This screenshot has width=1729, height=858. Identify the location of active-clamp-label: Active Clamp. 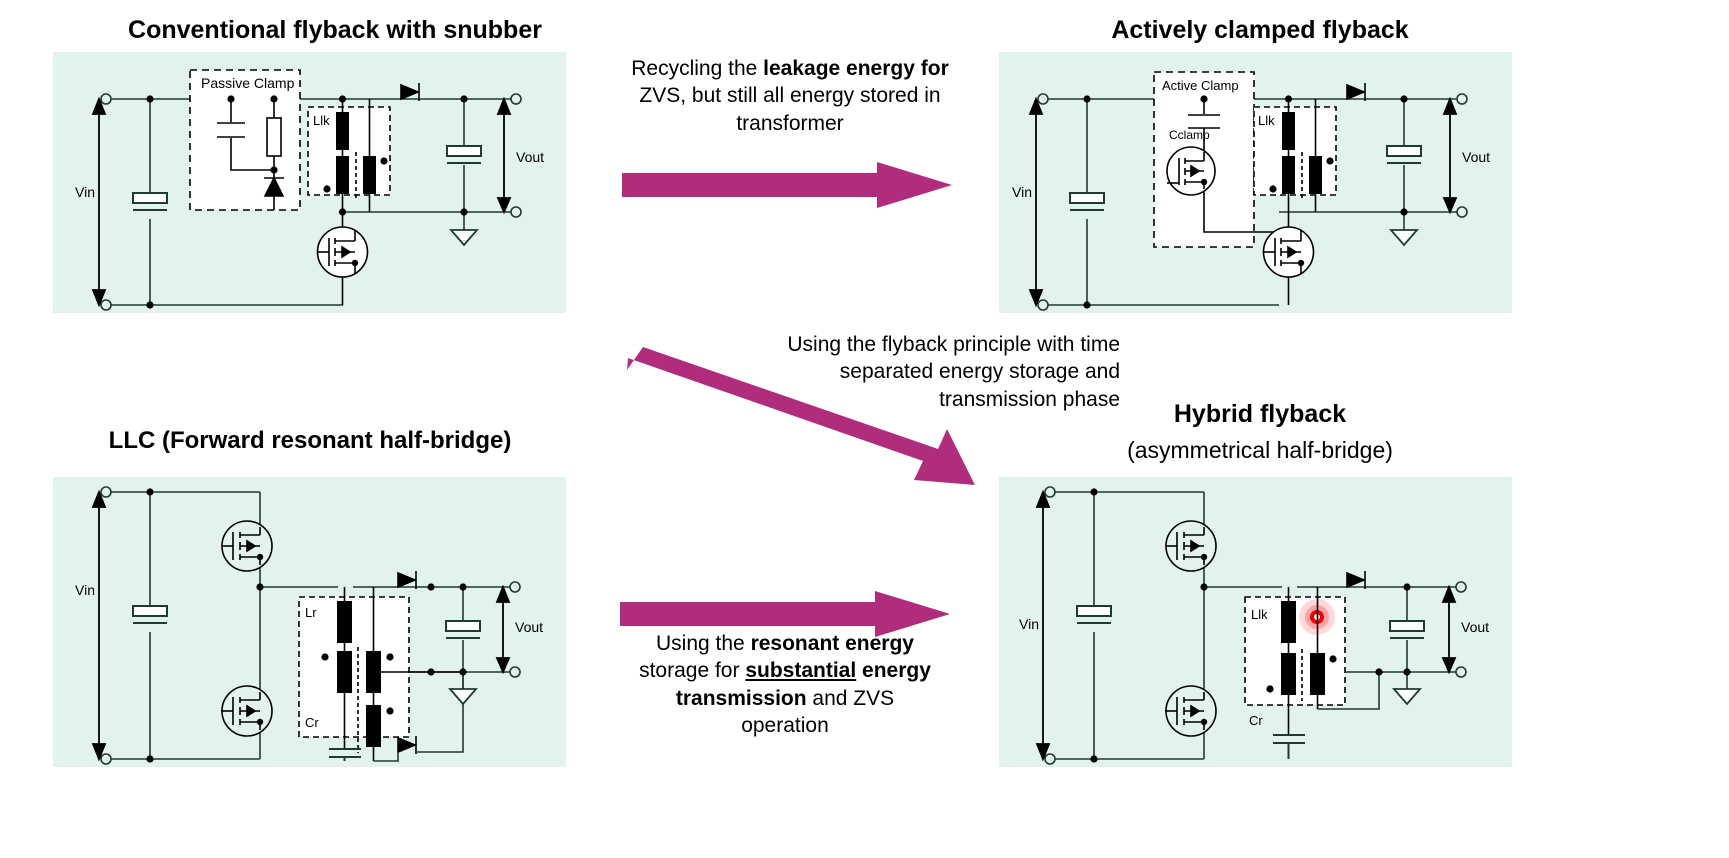
(1200, 85).